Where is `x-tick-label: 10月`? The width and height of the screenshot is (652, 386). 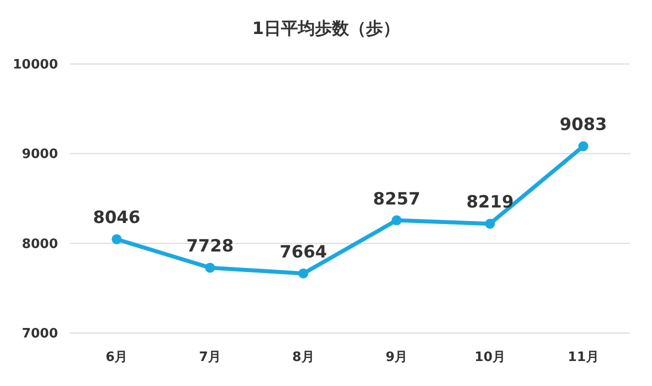 x-tick-label: 10月 is located at coordinates (490, 357).